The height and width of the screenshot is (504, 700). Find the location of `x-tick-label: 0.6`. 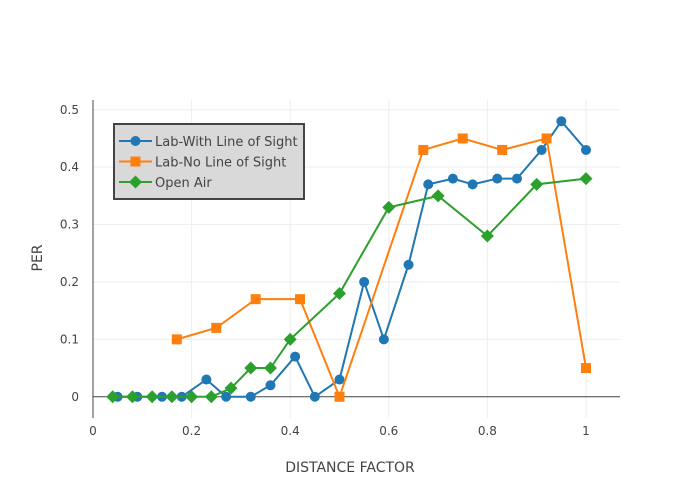

x-tick-label: 0.6 is located at coordinates (388, 431).